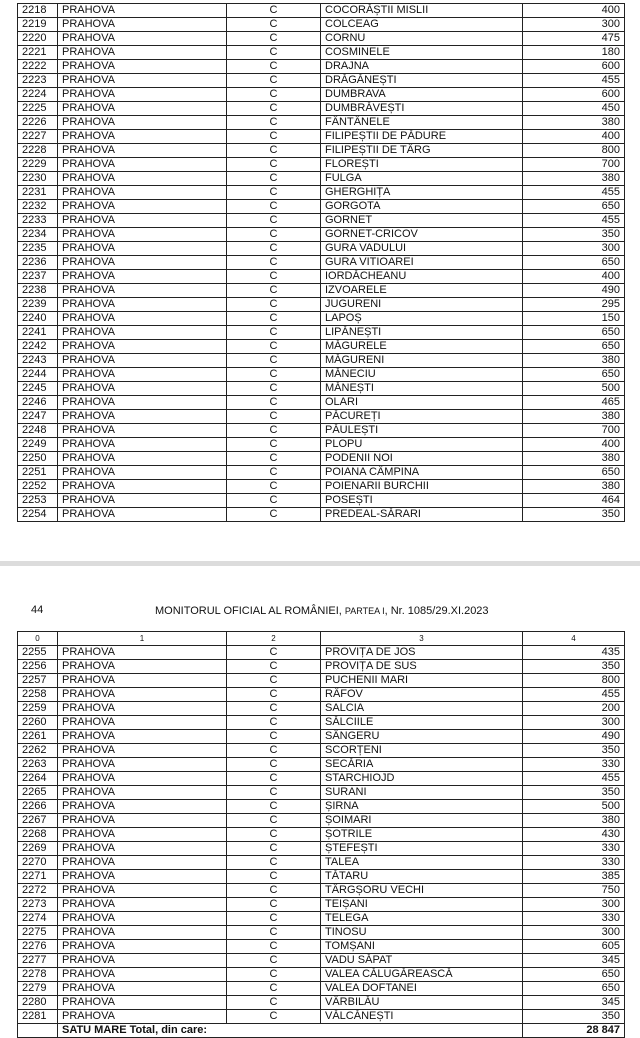 Image resolution: width=640 pixels, height=1038 pixels. I want to click on table-cell: CORNU, so click(421, 38).